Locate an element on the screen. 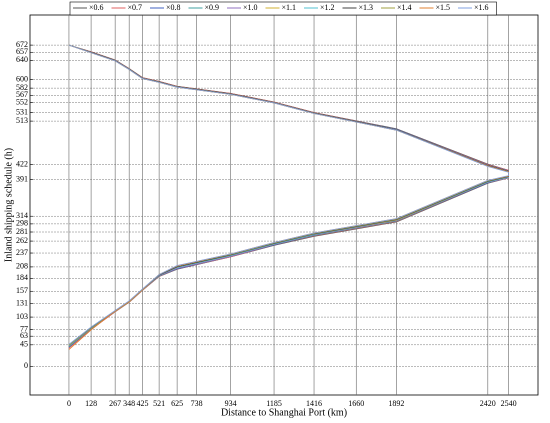  x-tick-label: 934 is located at coordinates (231, 403).